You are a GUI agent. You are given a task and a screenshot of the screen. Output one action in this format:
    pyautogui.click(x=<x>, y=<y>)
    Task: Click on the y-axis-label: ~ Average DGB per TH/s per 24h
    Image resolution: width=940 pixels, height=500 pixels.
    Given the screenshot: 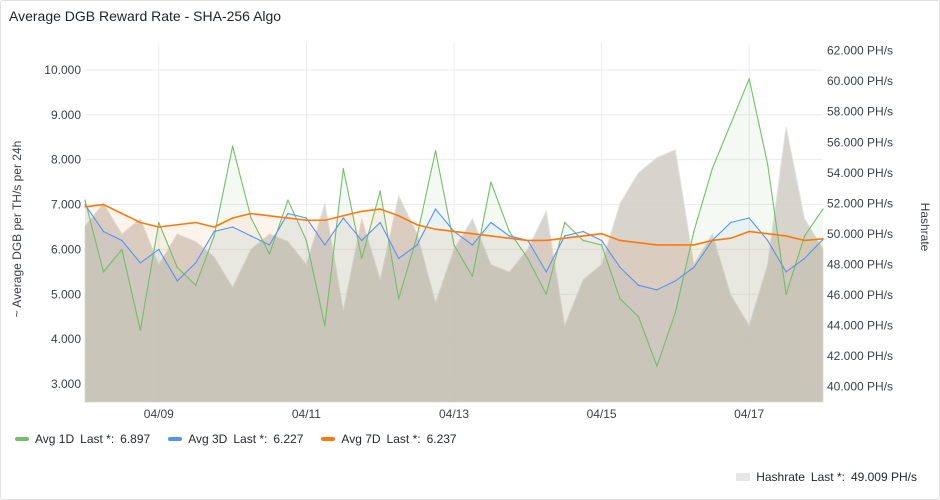 What is the action you would take?
    pyautogui.click(x=17, y=229)
    